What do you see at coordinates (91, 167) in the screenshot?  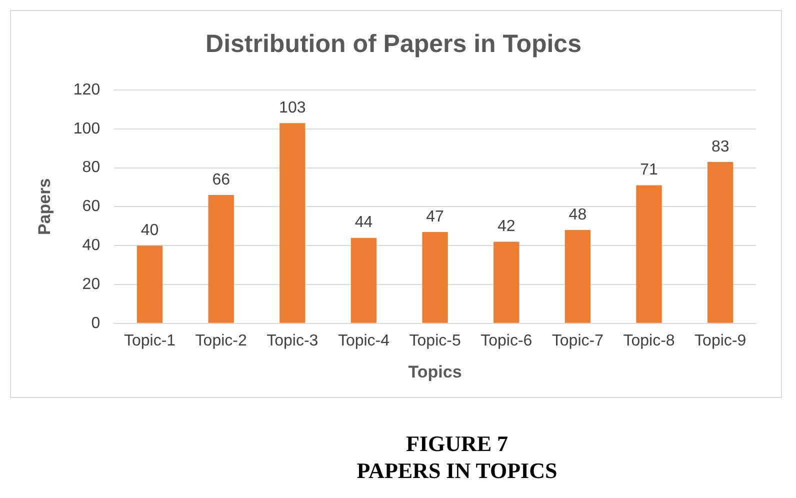 I see `y-tick-label: 80` at bounding box center [91, 167].